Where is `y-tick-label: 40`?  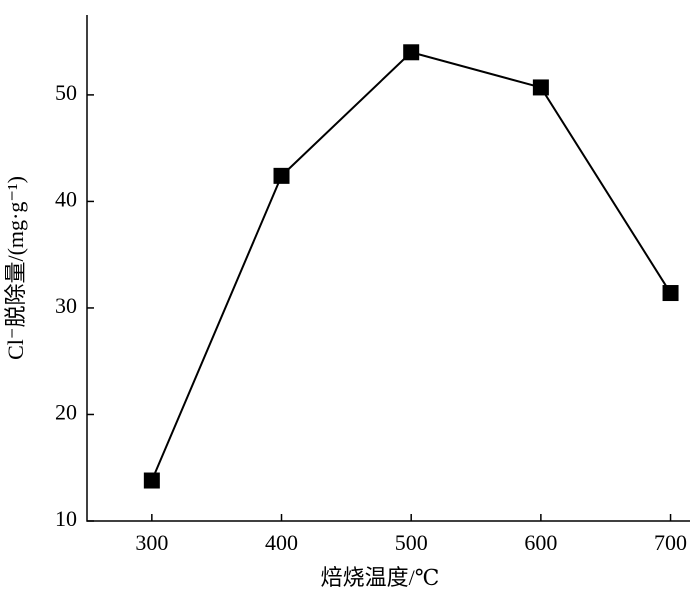 y-tick-label: 40 is located at coordinates (66, 198).